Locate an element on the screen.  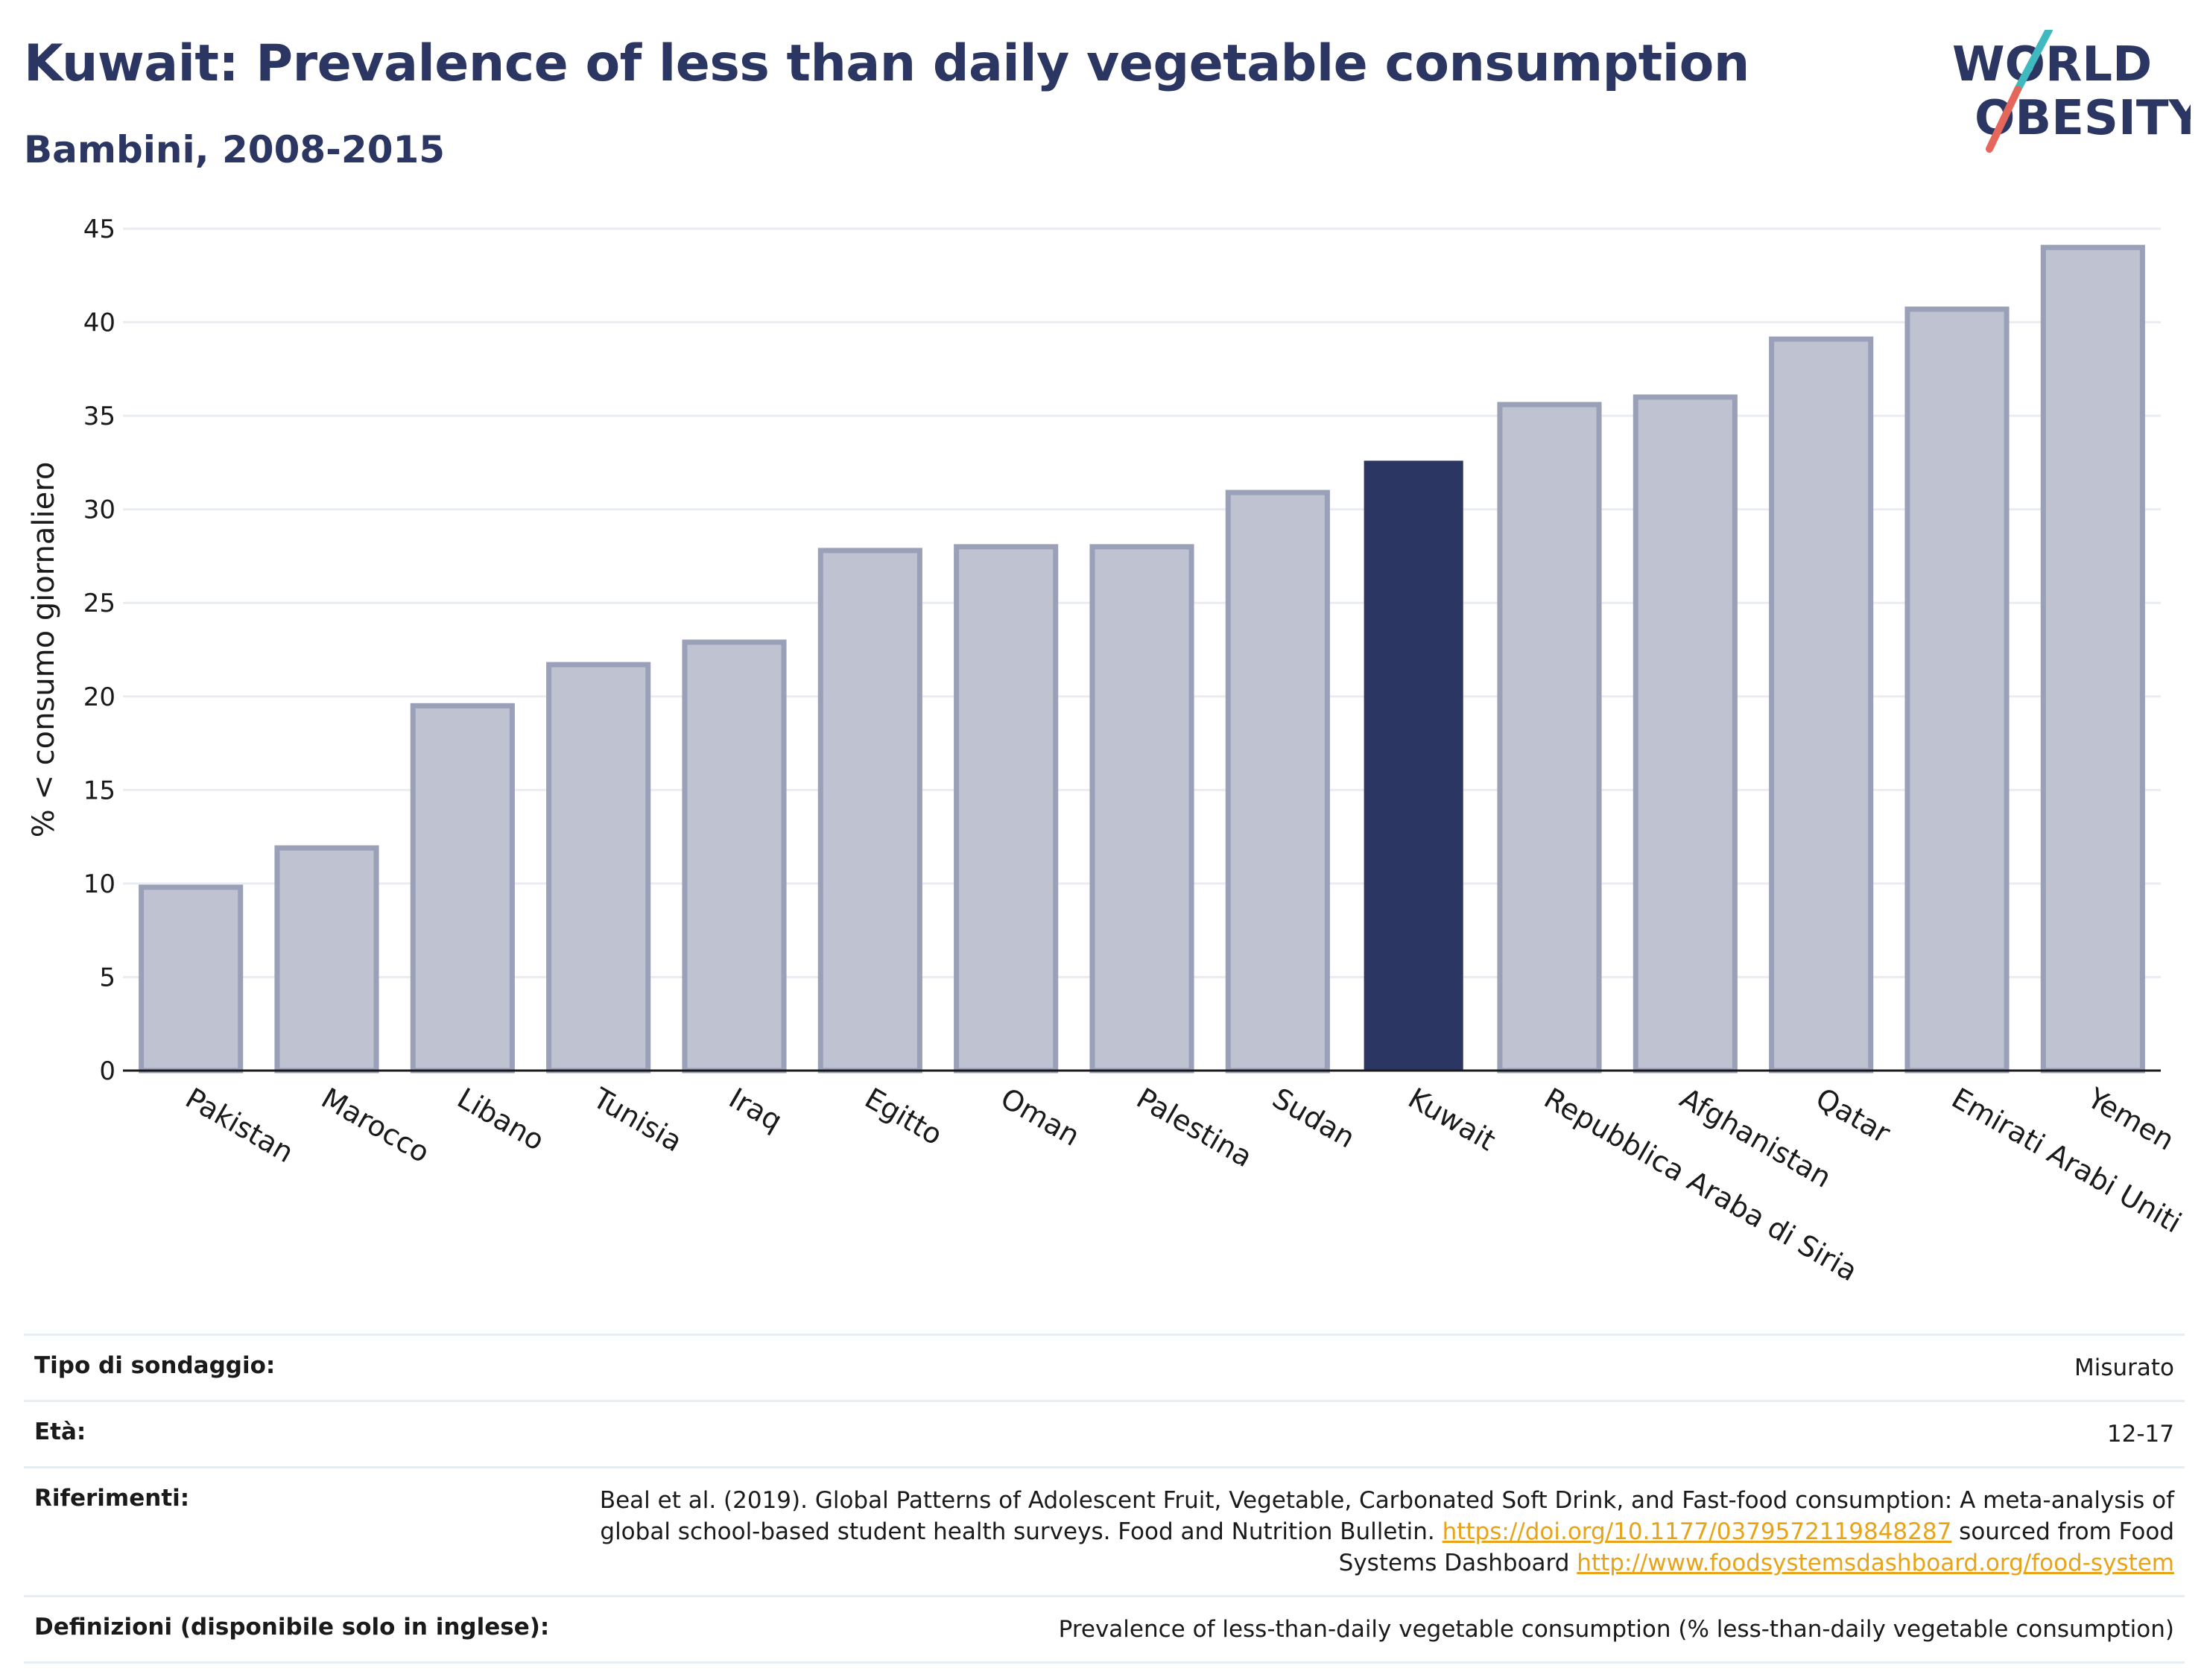
logo-line1: WORLD is located at coordinates (2052, 64).